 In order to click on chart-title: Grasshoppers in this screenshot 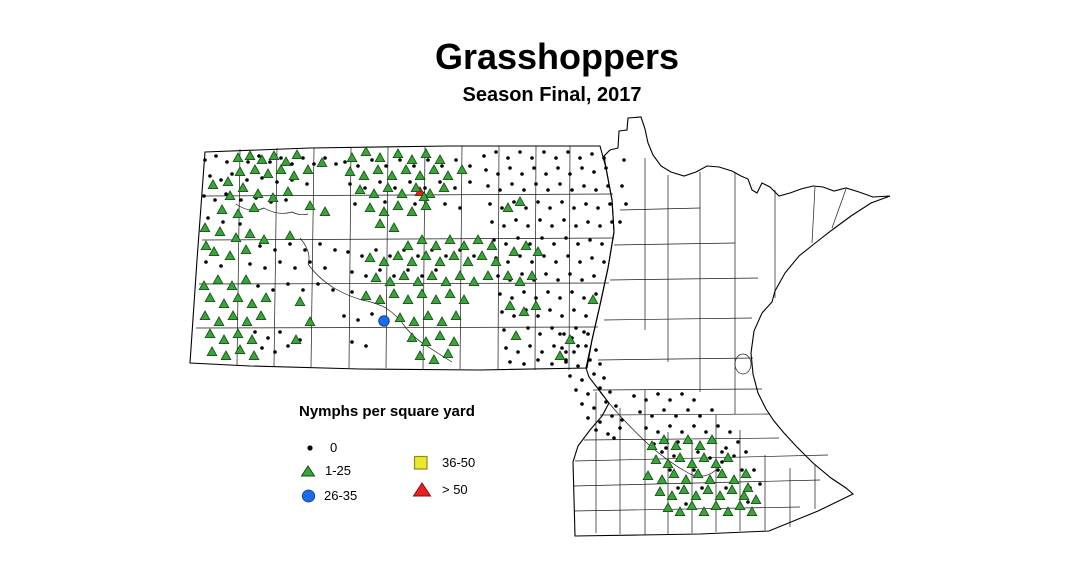, I will do `click(557, 56)`.